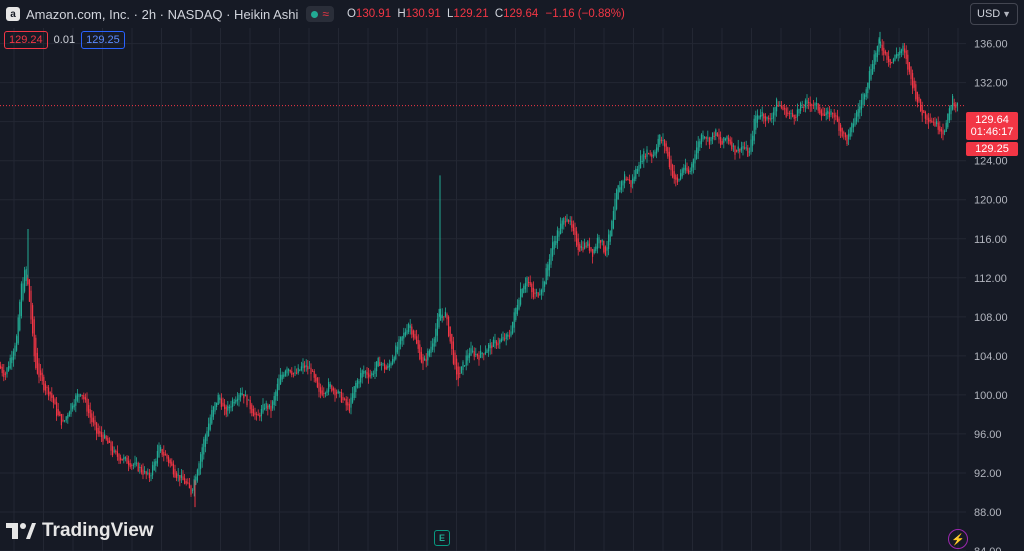 The image size is (1024, 551). I want to click on lightning-icon: ⚡, so click(958, 539).